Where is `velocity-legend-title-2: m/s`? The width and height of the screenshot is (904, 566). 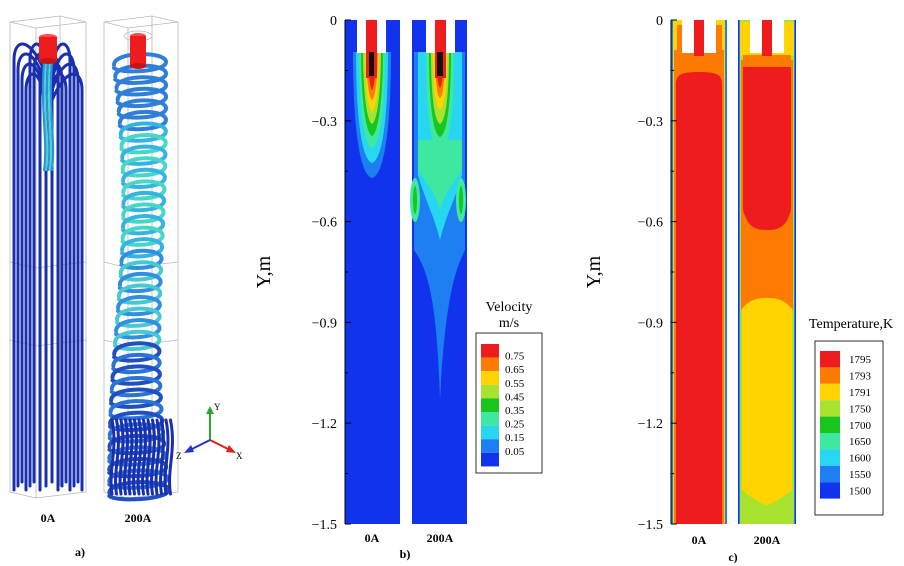 velocity-legend-title-2: m/s is located at coordinates (509, 323).